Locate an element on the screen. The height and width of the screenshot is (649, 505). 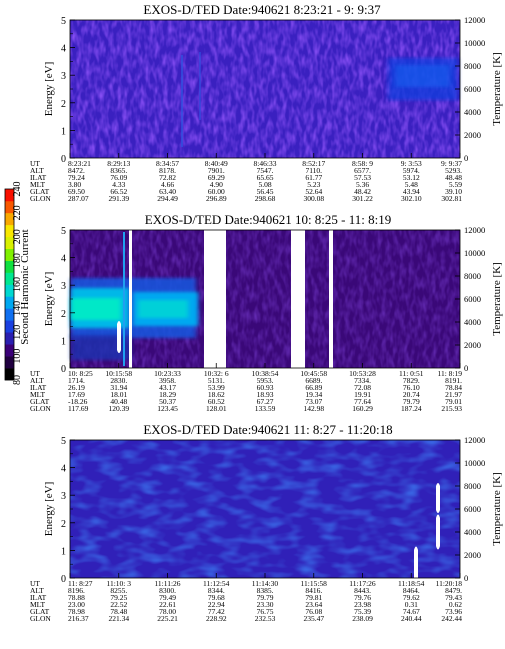
panel-2-low-band is located at coordinates (101, 347).